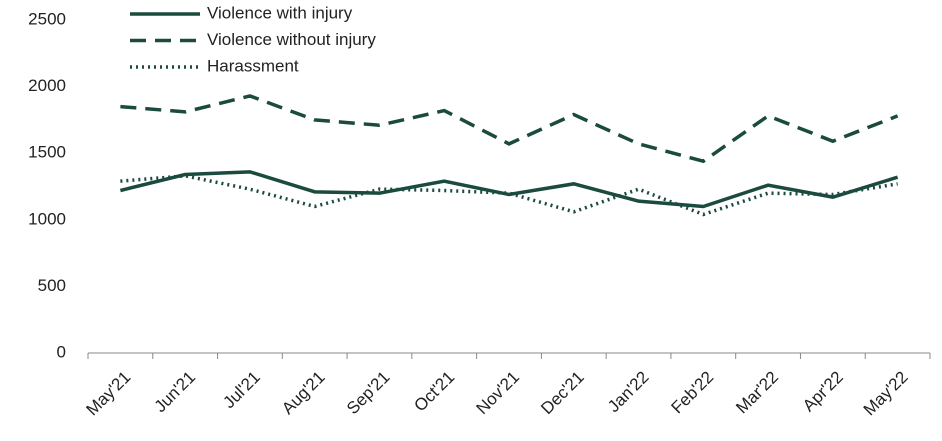 This screenshot has height=441, width=942. Describe the element at coordinates (47, 18) in the screenshot. I see `y-tick-label: 2500` at that location.